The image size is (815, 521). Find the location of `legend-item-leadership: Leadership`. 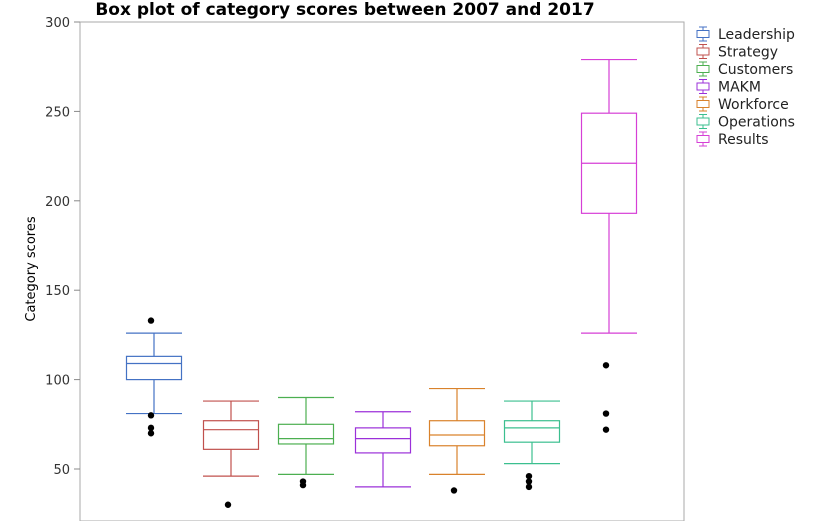

legend-item-leadership: Leadership is located at coordinates (745, 34).